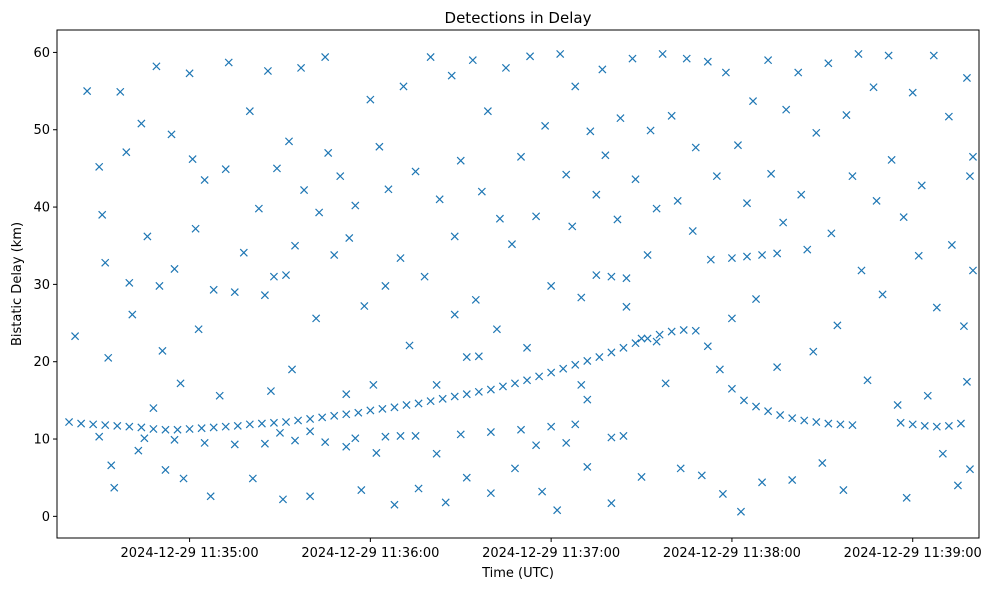 The height and width of the screenshot is (595, 989). Describe the element at coordinates (190, 553) in the screenshot. I see `x-tick-label: 2024-12-29 11:35:00` at that location.